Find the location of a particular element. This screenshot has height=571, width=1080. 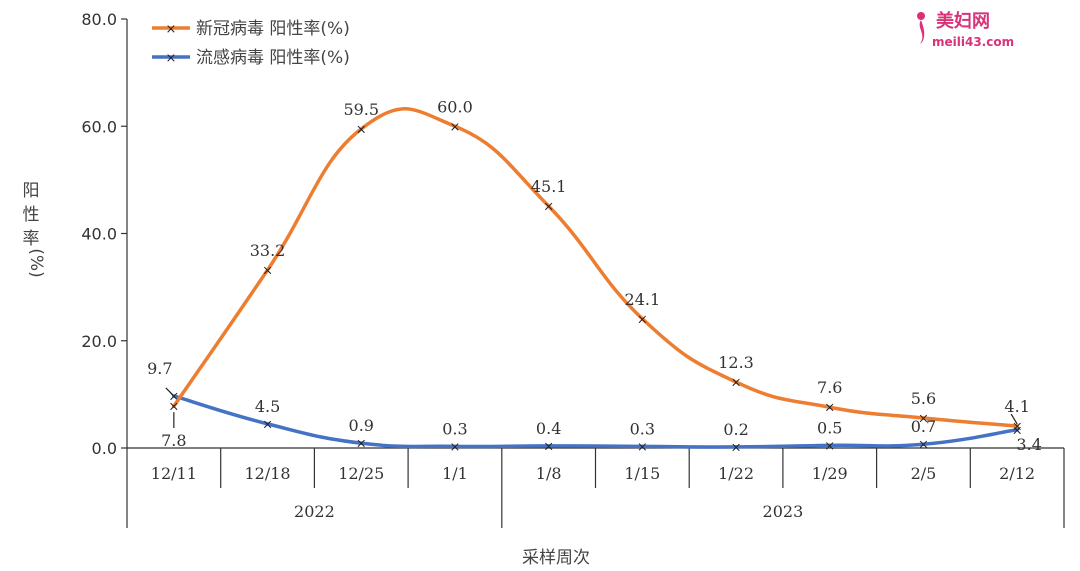

x-tick-label: 1/15 is located at coordinates (642, 473).